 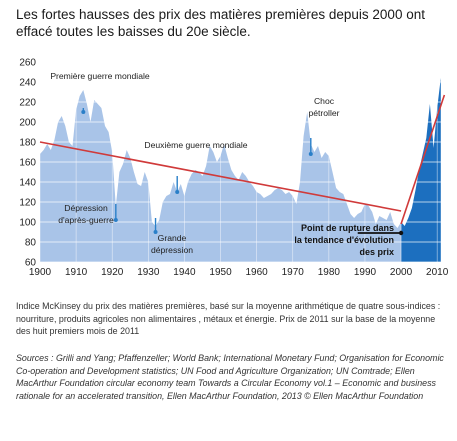 I want to click on x-tick-label: 1960, so click(x=257, y=272).